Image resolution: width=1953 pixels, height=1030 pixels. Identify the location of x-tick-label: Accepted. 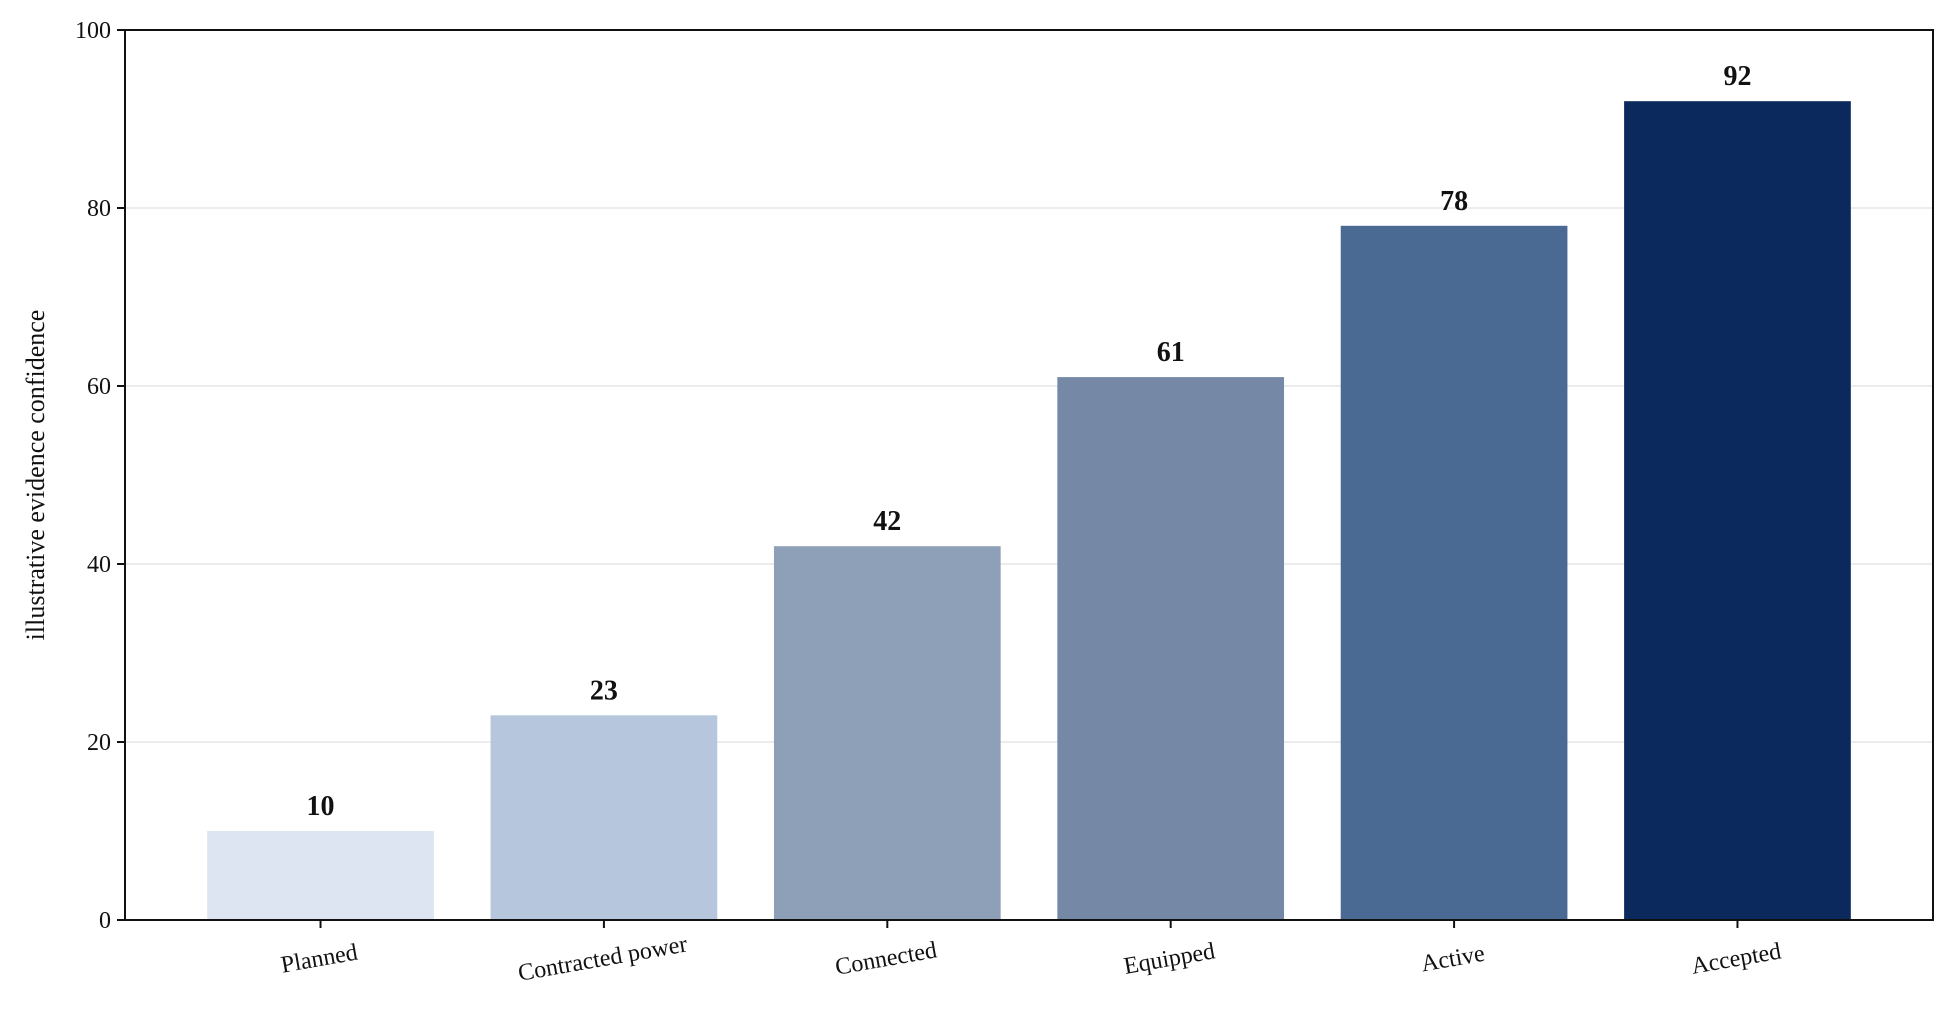
(1736, 958).